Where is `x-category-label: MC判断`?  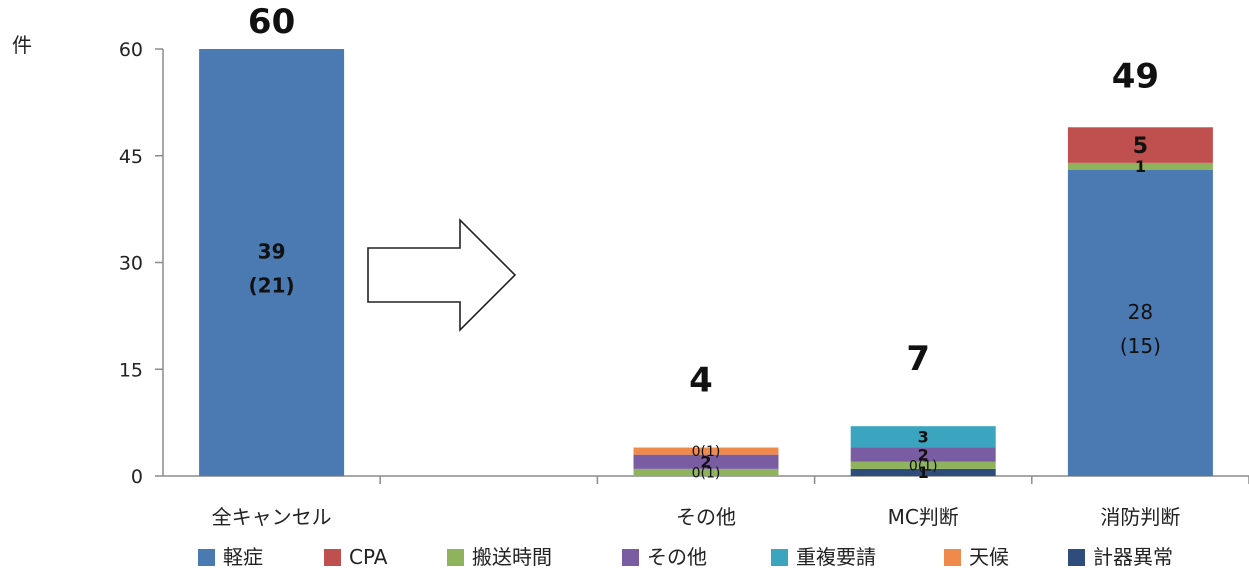 x-category-label: MC判断 is located at coordinates (923, 517).